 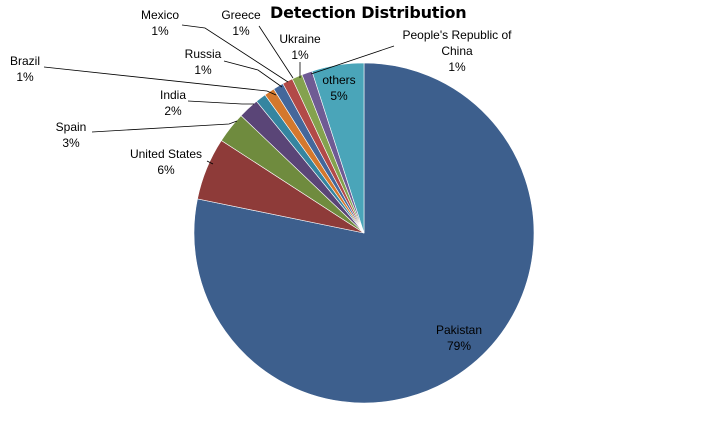 I want to click on data-label-category: China, so click(x=457, y=51).